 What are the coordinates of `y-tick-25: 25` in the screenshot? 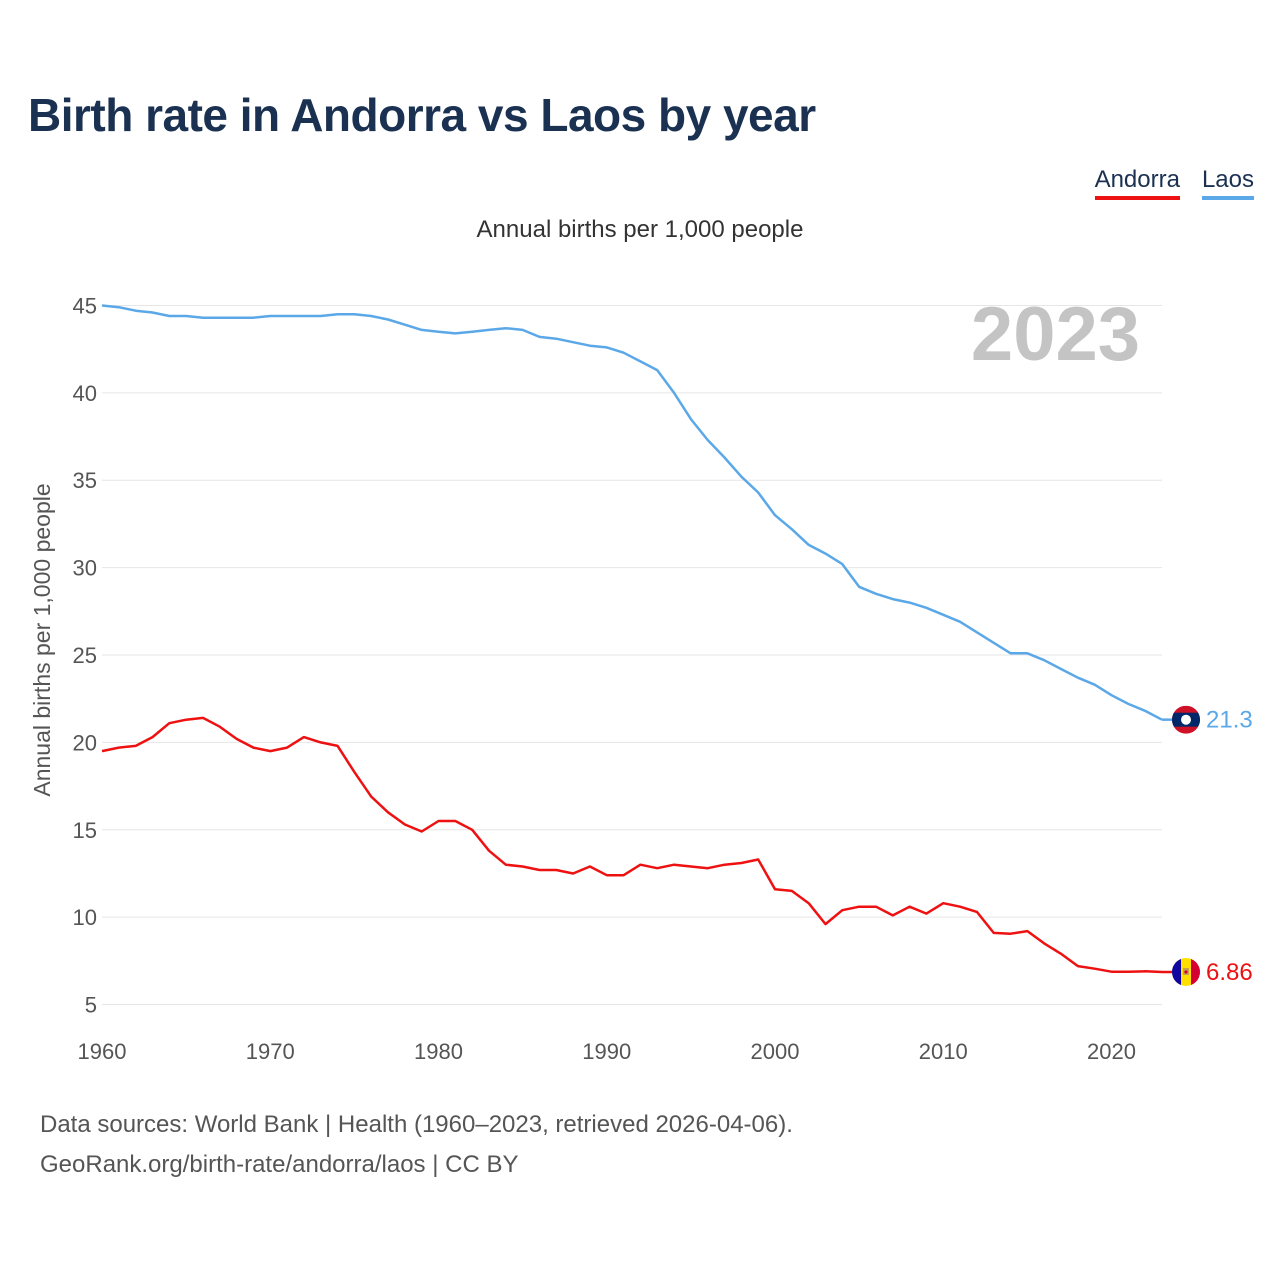 It's located at (85, 655).